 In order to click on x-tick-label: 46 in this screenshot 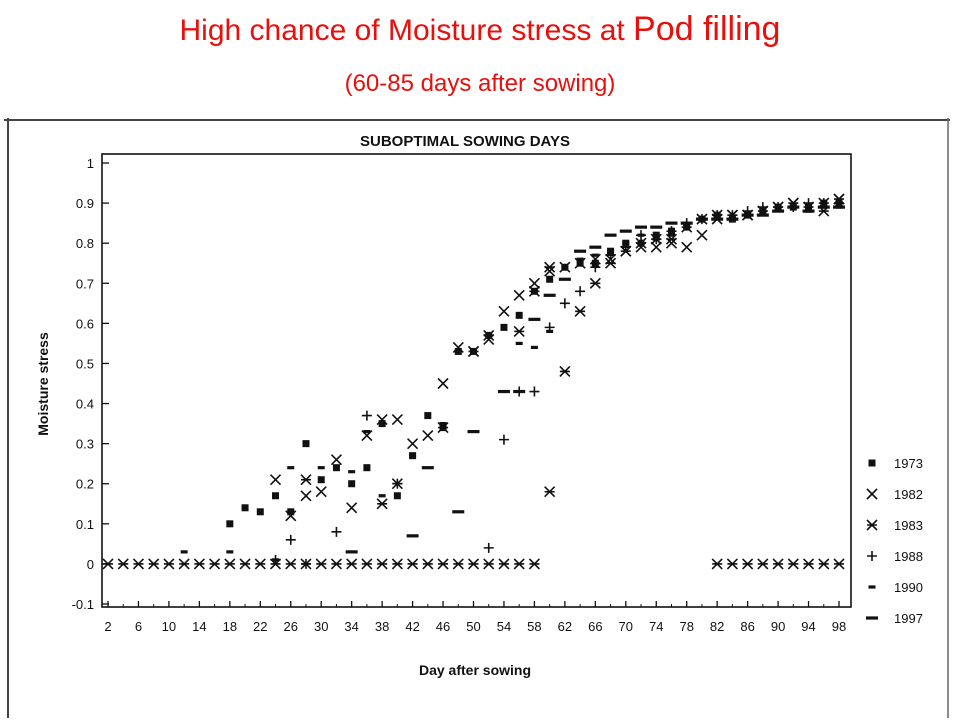, I will do `click(443, 626)`.